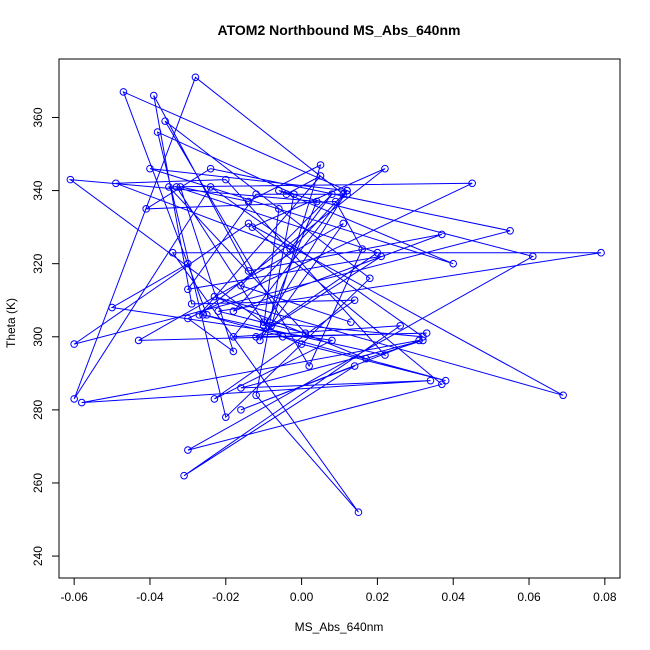 This screenshot has width=650, height=650. I want to click on x-tick-label: -0.04, so click(150, 597).